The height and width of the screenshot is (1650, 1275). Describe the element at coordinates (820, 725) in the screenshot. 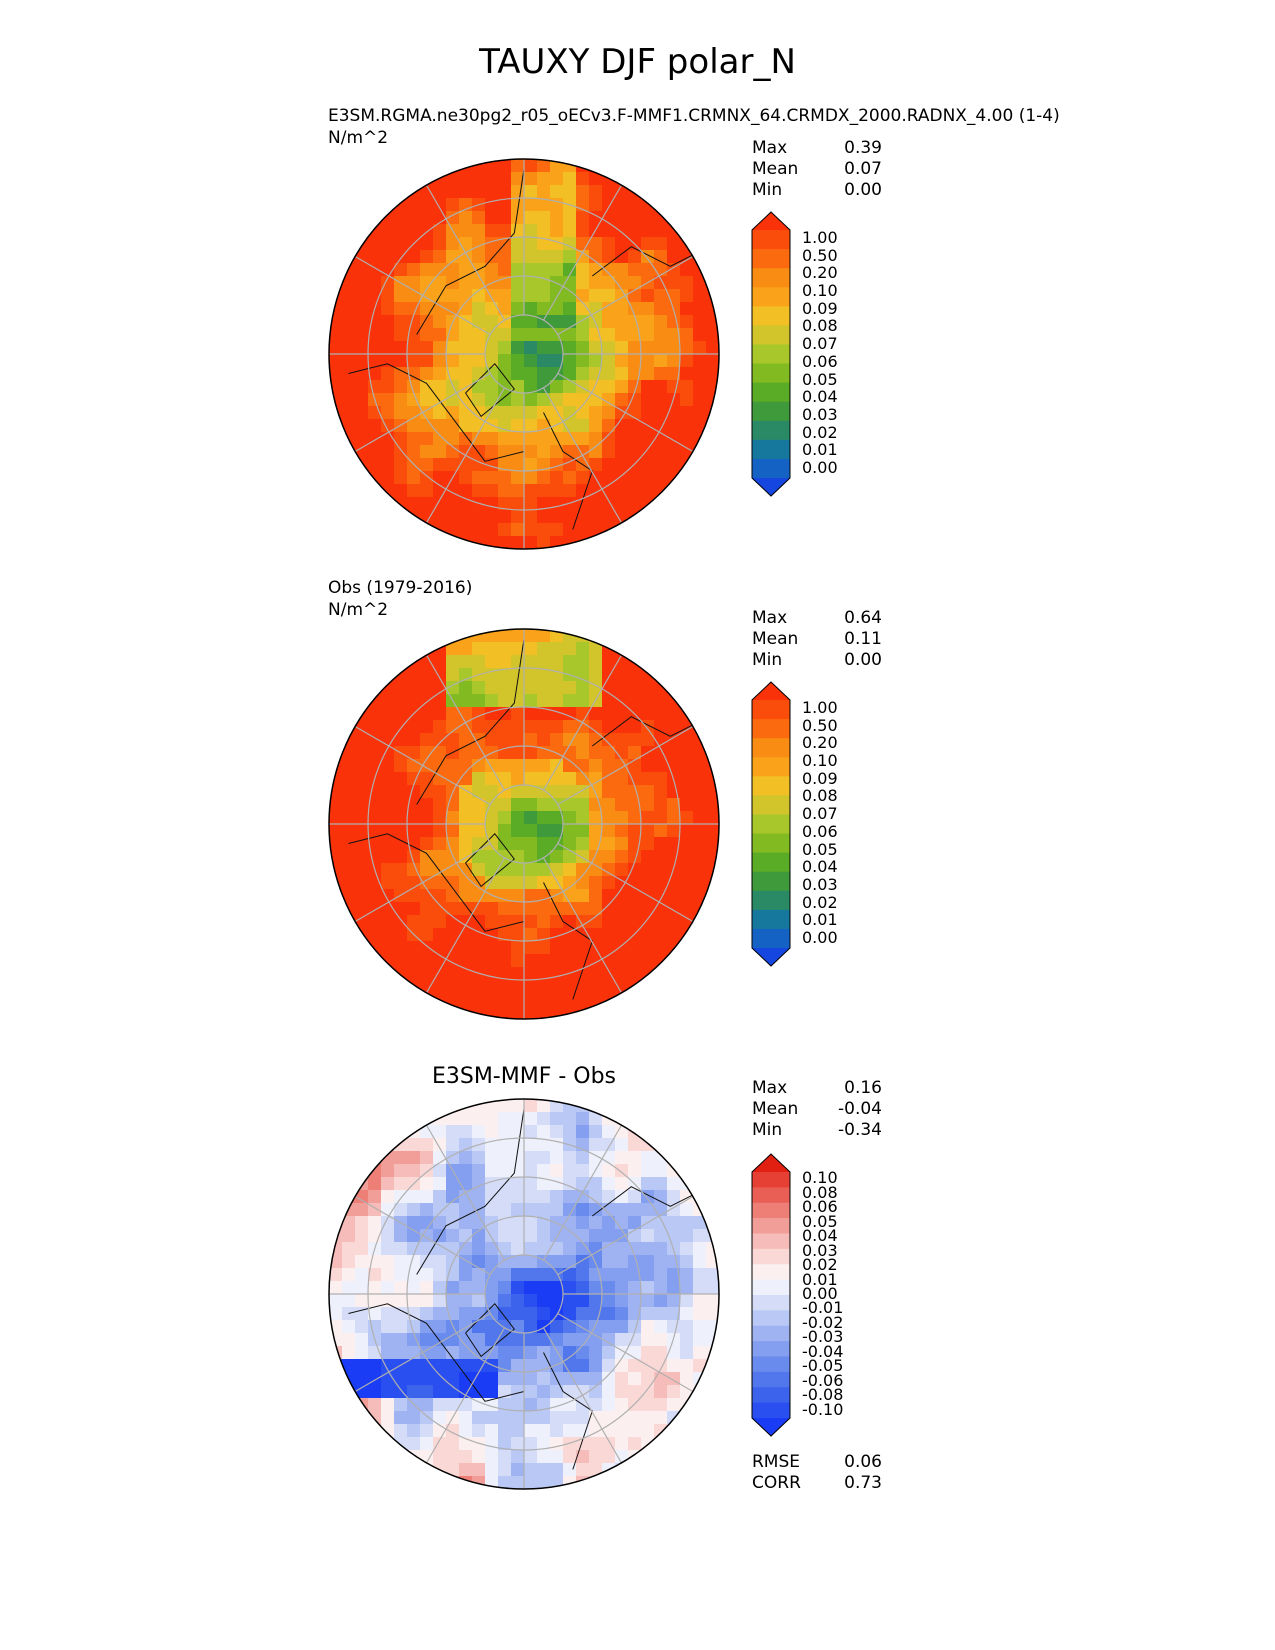

I see `colorbar-tick-label: 0.50` at that location.